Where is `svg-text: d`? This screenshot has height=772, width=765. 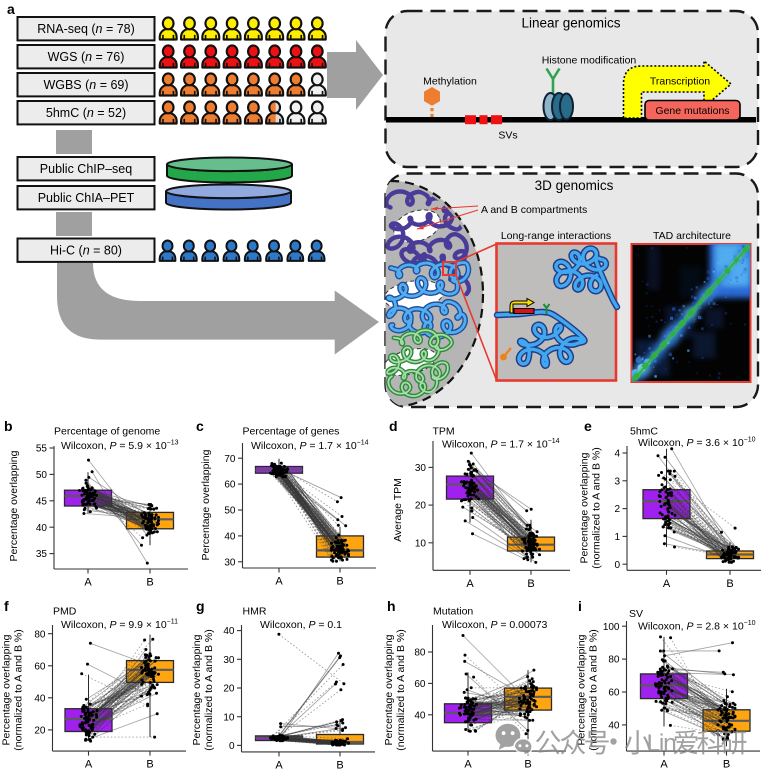
svg-text: d is located at coordinates (393, 426).